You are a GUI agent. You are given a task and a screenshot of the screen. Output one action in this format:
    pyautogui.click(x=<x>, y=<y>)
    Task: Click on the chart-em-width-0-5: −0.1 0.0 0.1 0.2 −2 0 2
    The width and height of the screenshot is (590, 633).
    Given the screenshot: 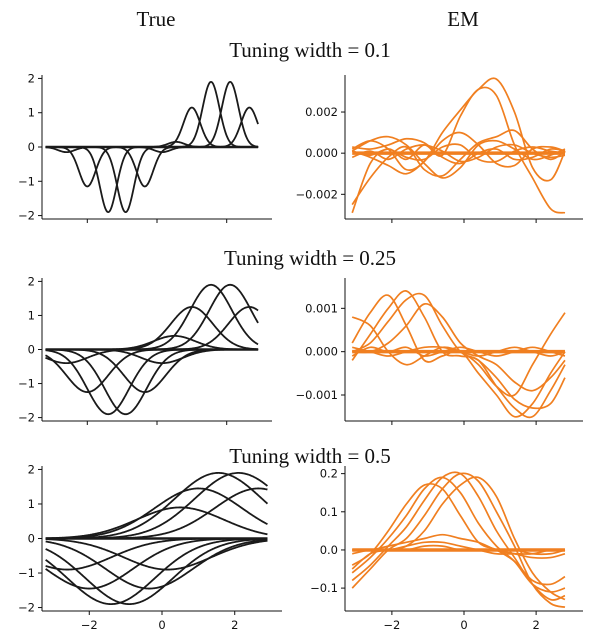 What is the action you would take?
    pyautogui.click(x=446, y=549)
    